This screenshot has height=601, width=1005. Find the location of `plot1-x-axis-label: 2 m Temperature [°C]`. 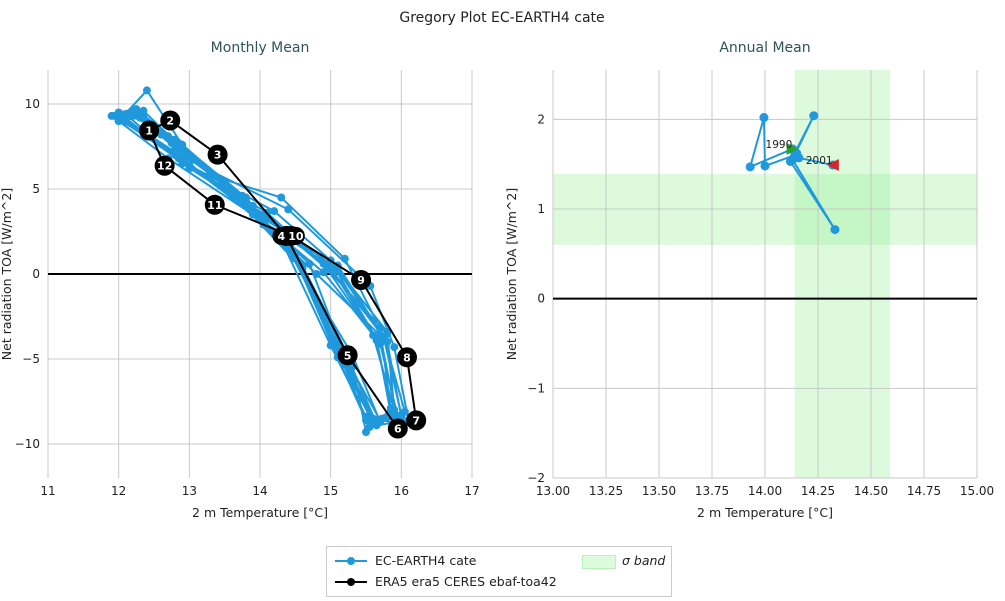

plot1-x-axis-label: 2 m Temperature [°C] is located at coordinates (260, 512).